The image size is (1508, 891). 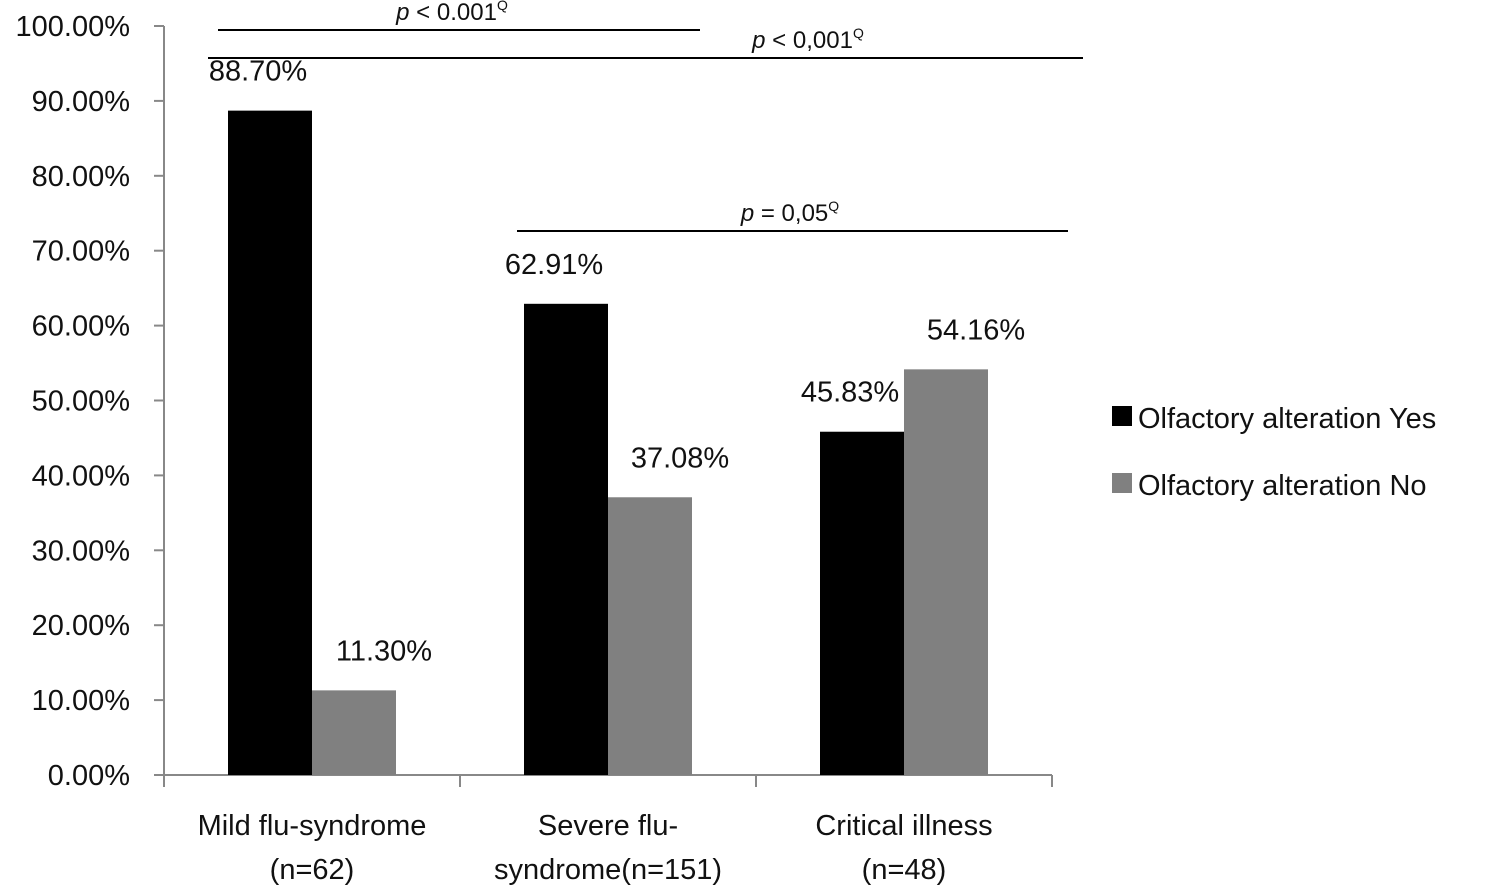 What do you see at coordinates (81, 327) in the screenshot?
I see `y-tick-label: 60.00%` at bounding box center [81, 327].